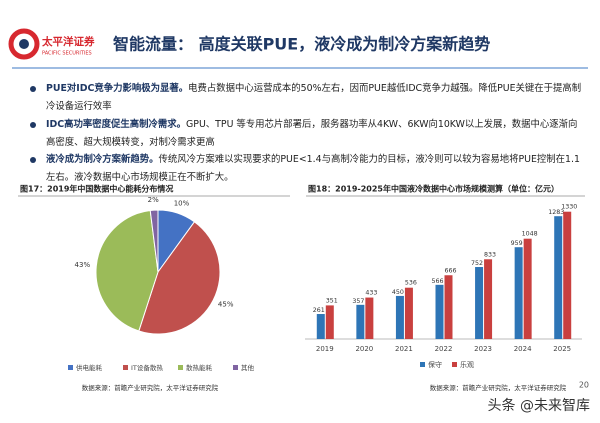 The width and height of the screenshot is (600, 423). Describe the element at coordinates (83, 265) in the screenshot. I see `slice-label: 43%` at that location.